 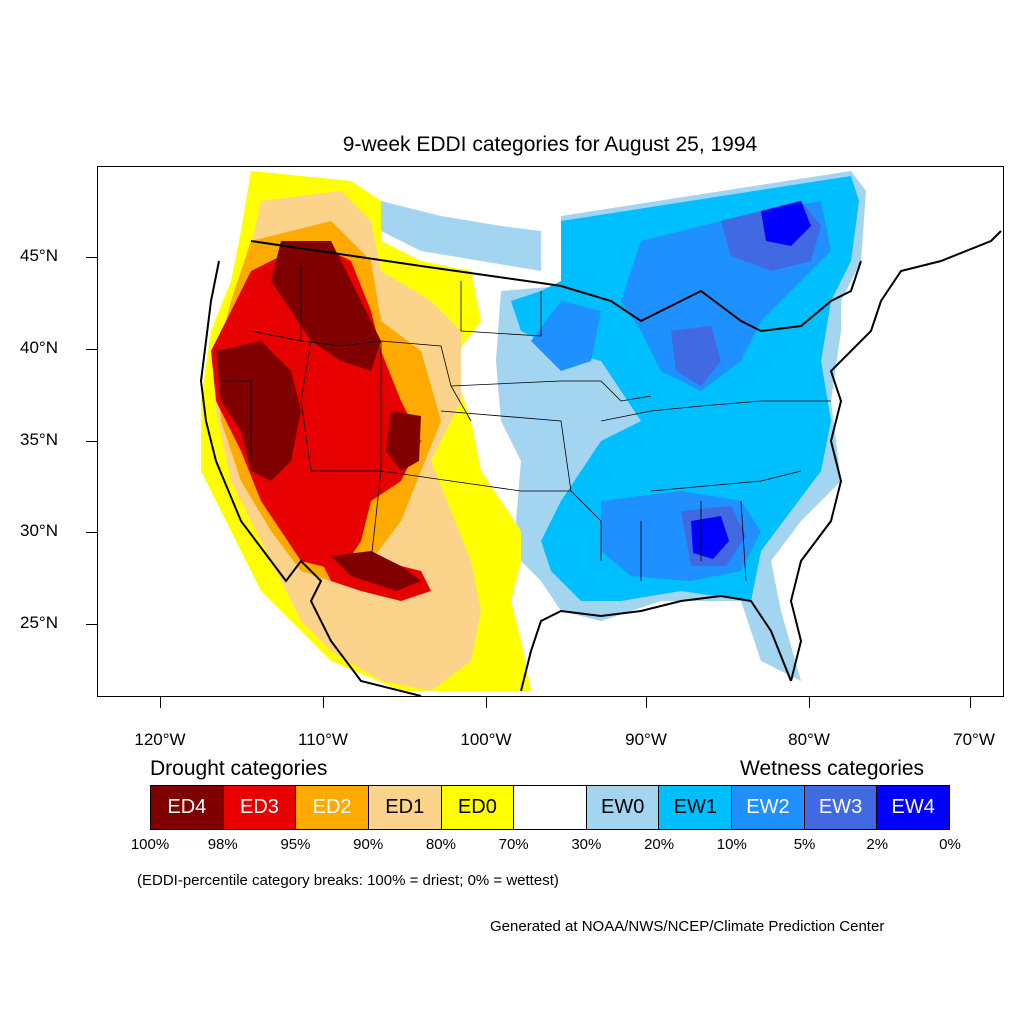 I want to click on legend-break: 5%, so click(x=804, y=844).